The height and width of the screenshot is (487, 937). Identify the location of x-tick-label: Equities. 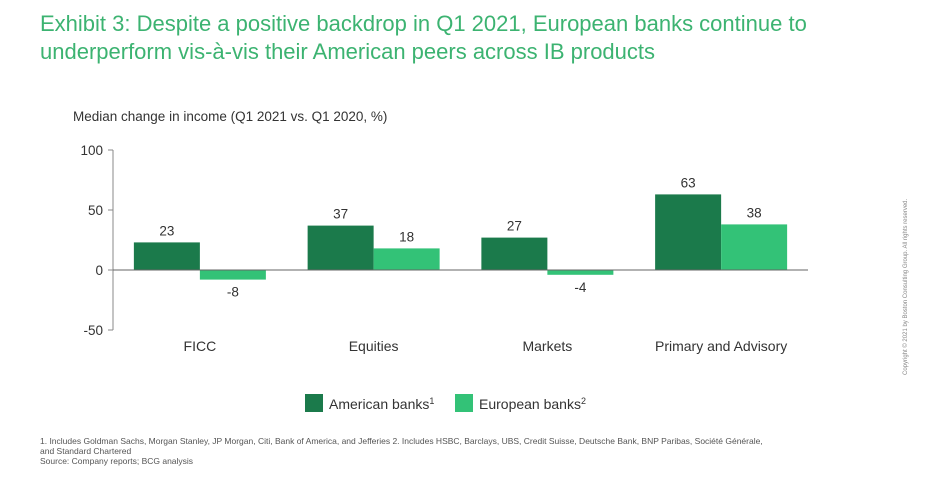
(374, 346).